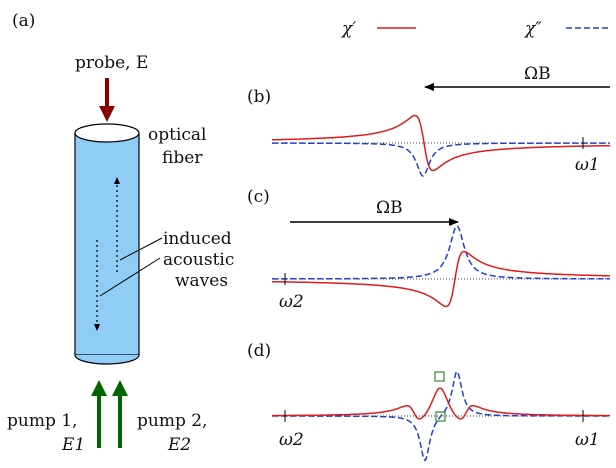 This screenshot has height=468, width=616. What do you see at coordinates (99, 388) in the screenshot?
I see `pump1-arrow-head` at bounding box center [99, 388].